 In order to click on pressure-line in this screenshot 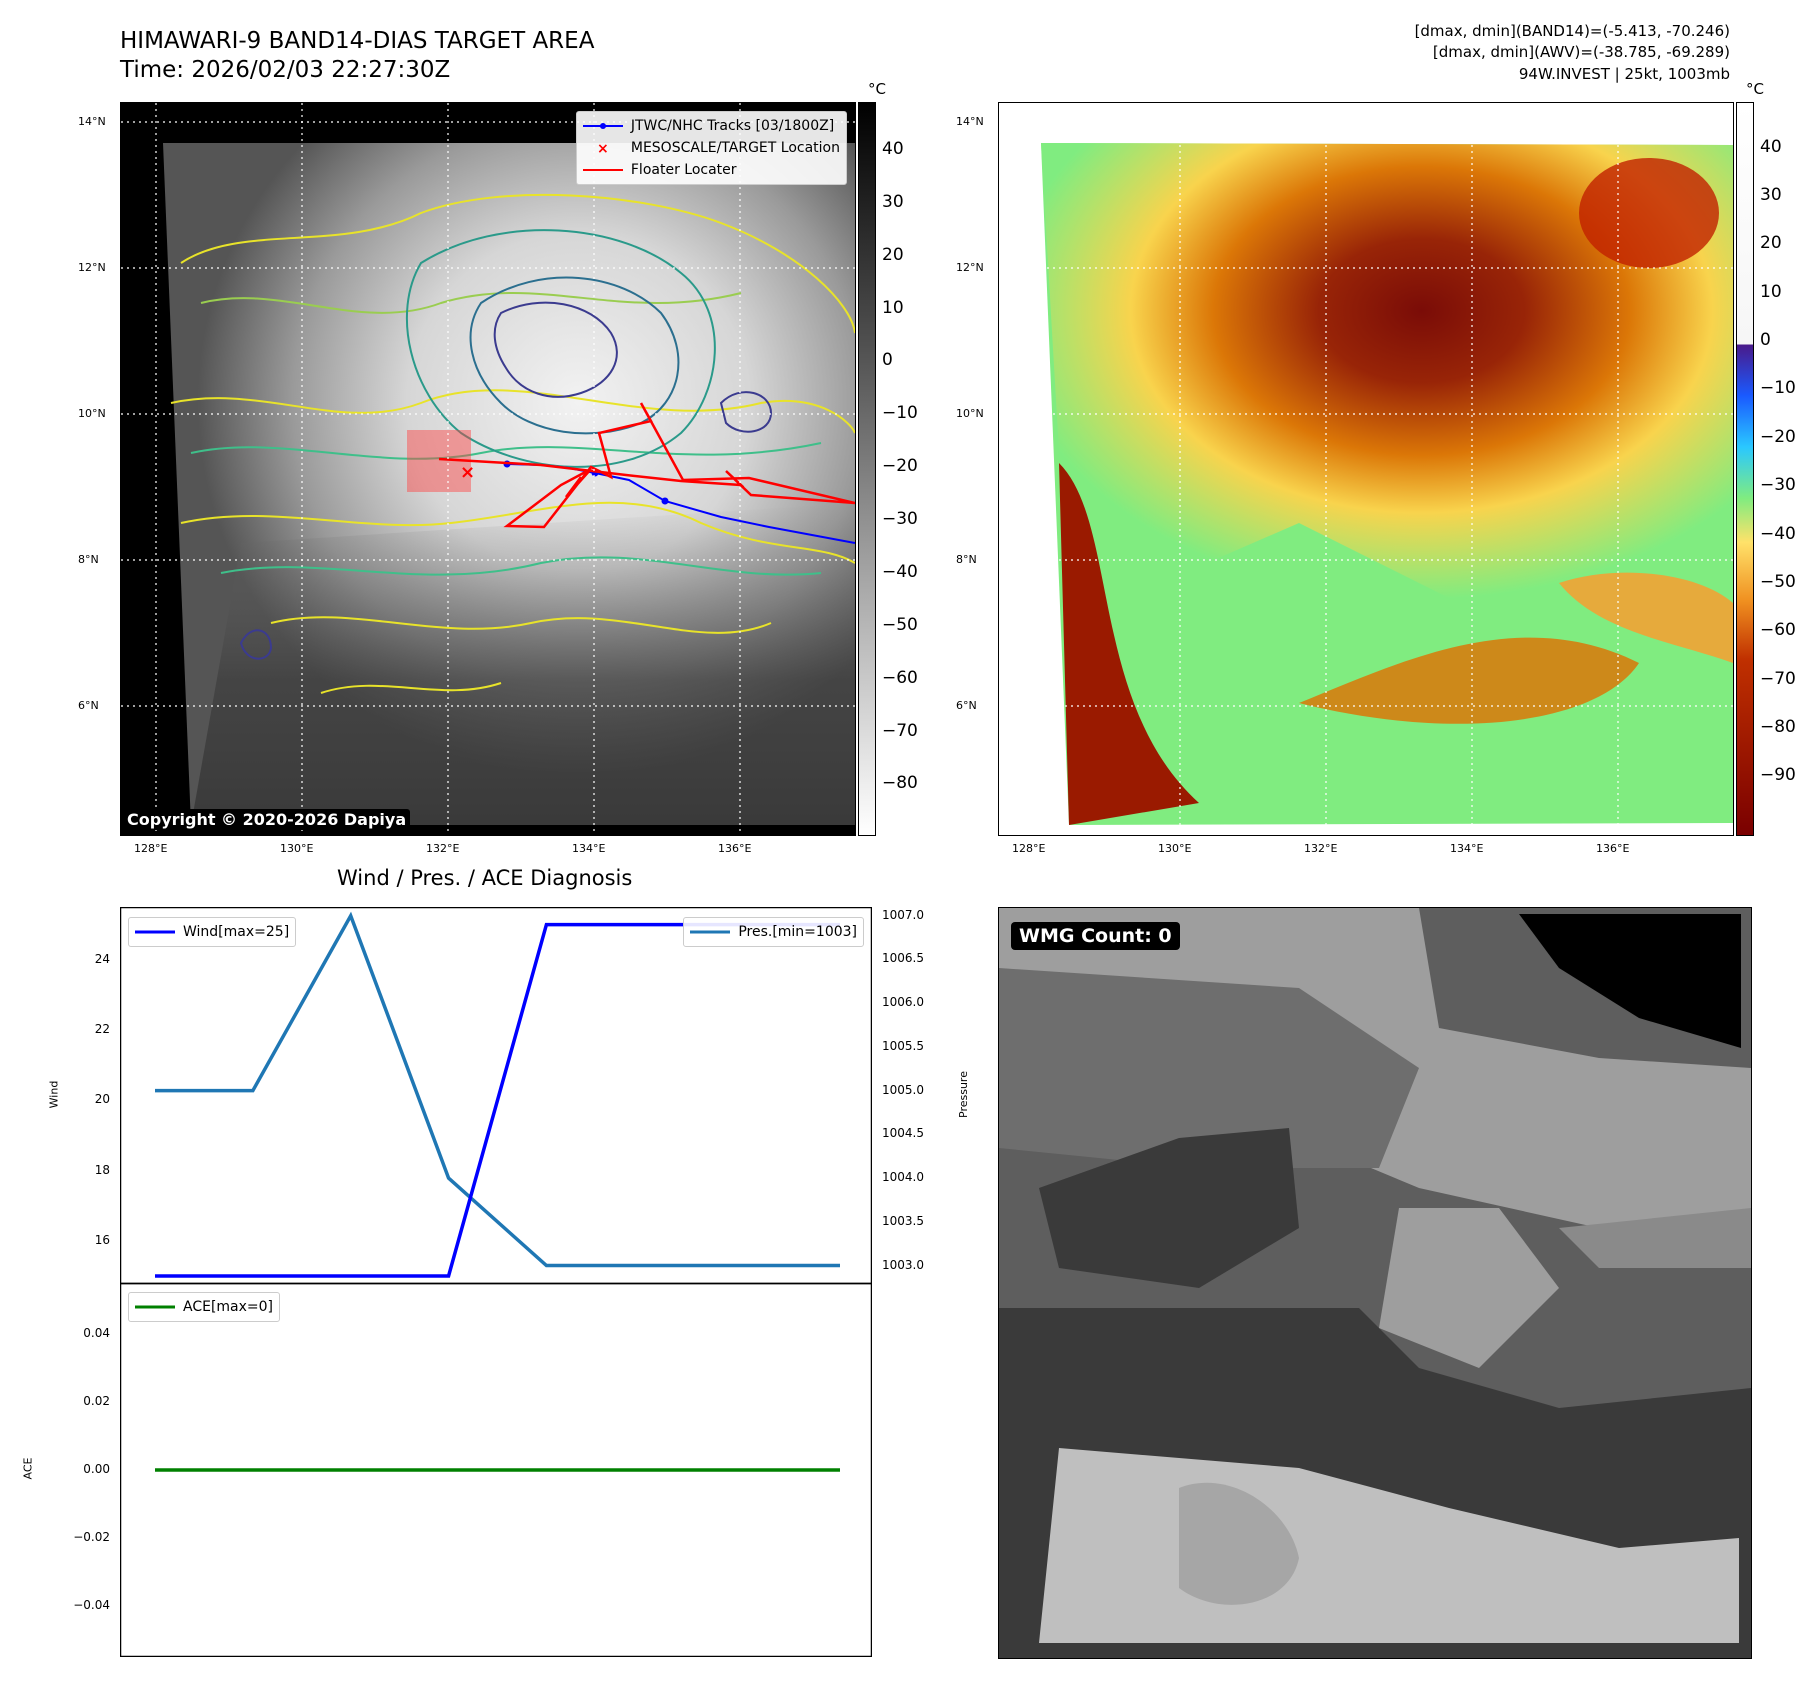, I will do `click(497, 1089)`.